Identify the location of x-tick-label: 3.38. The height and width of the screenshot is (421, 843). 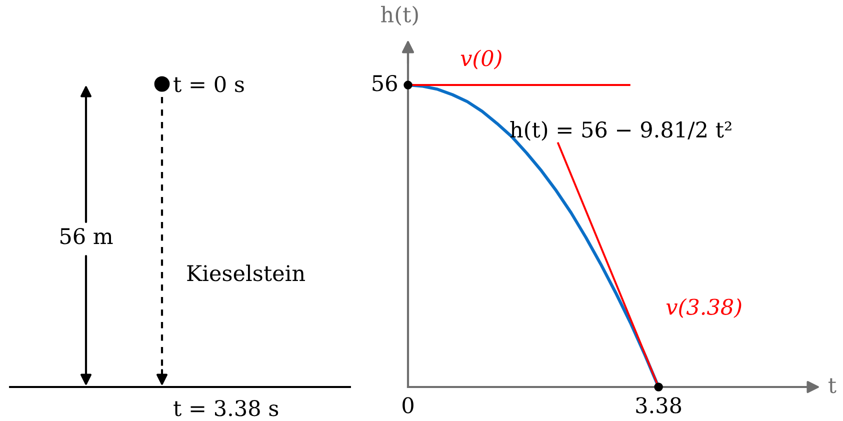
(659, 405).